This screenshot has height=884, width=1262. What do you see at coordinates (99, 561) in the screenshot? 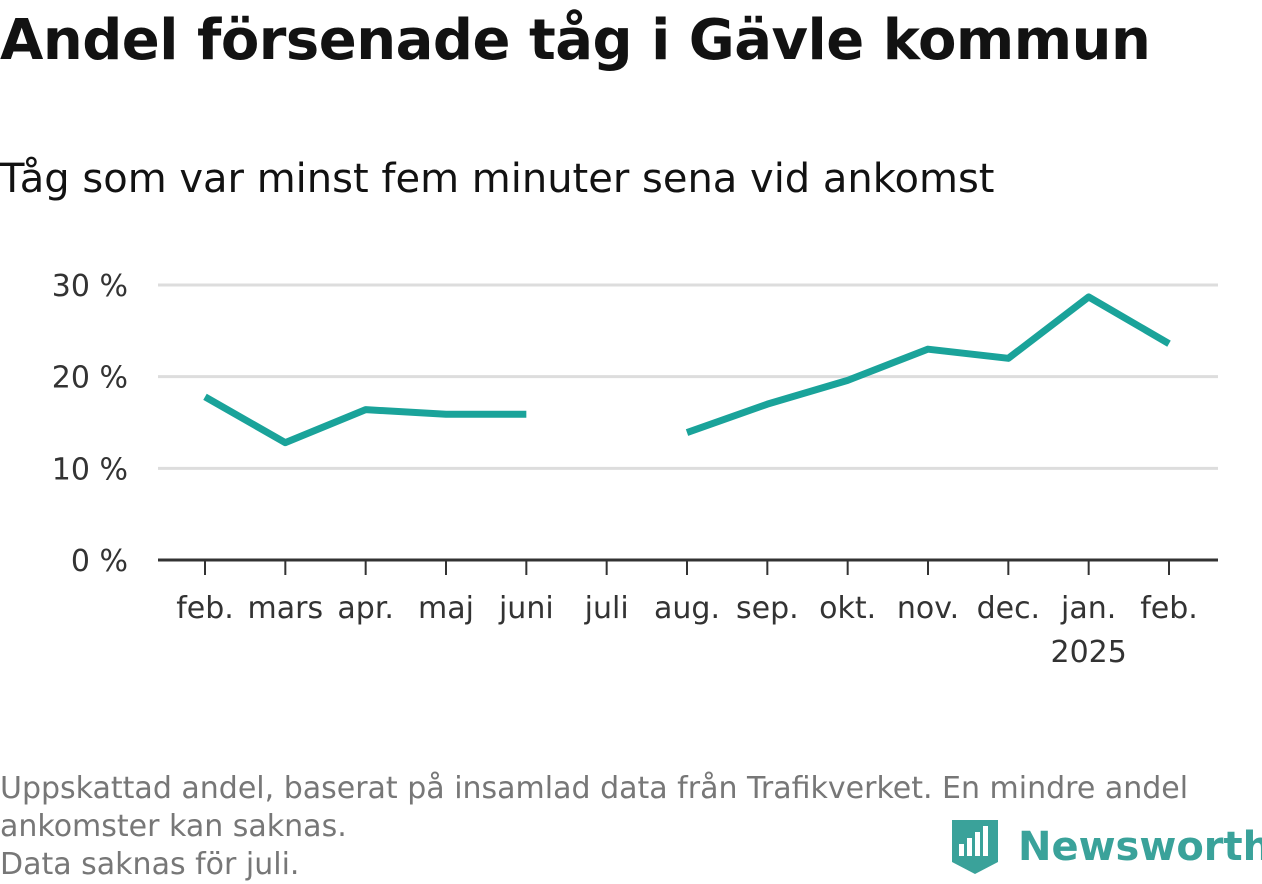
I see `y-tick-label: 0 %` at bounding box center [99, 561].